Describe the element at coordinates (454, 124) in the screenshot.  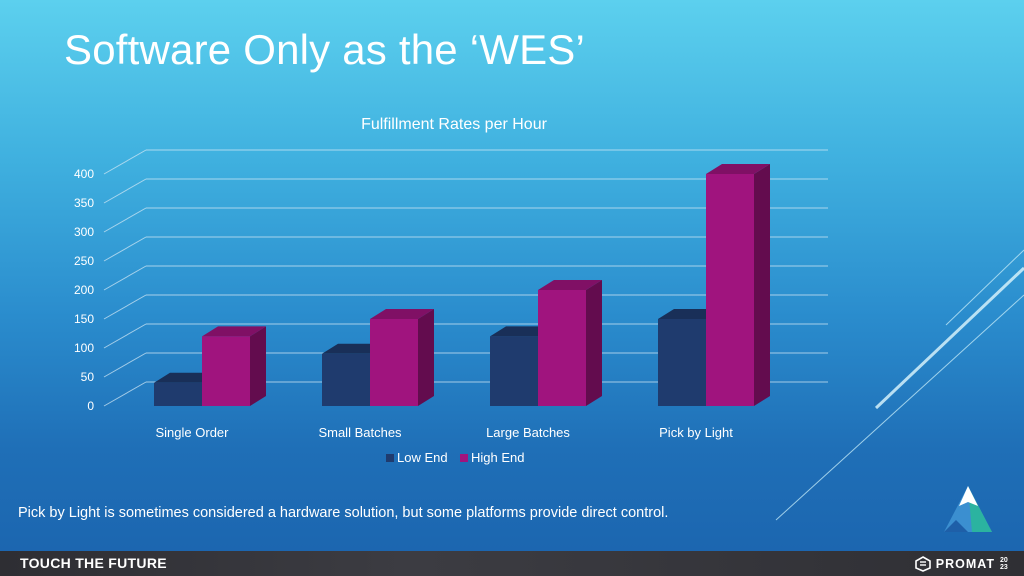
I see `chart-title: Fulfillment Rates per Hour` at that location.